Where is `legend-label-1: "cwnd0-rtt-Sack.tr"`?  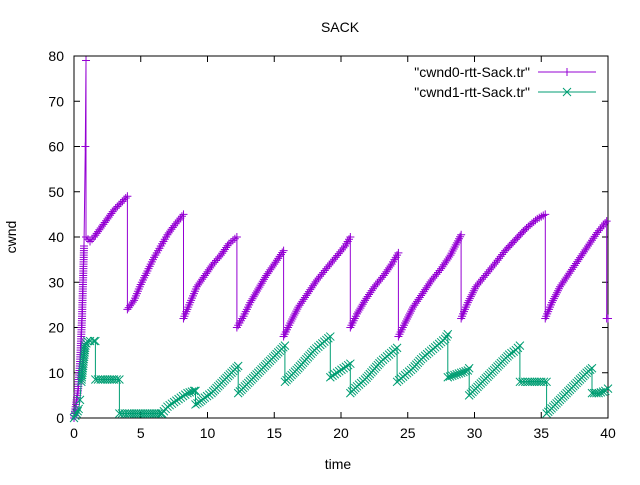 legend-label-1: "cwnd0-rtt-Sack.tr" is located at coordinates (472, 72).